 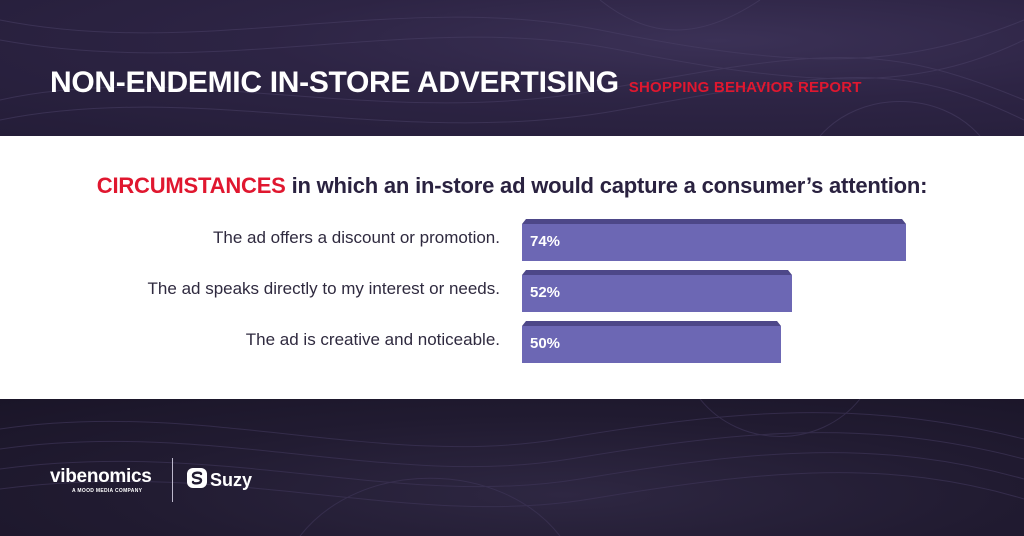 What do you see at coordinates (107, 491) in the screenshot?
I see `vibenomics-tagline: A MOOD MEDIA COMPANY` at bounding box center [107, 491].